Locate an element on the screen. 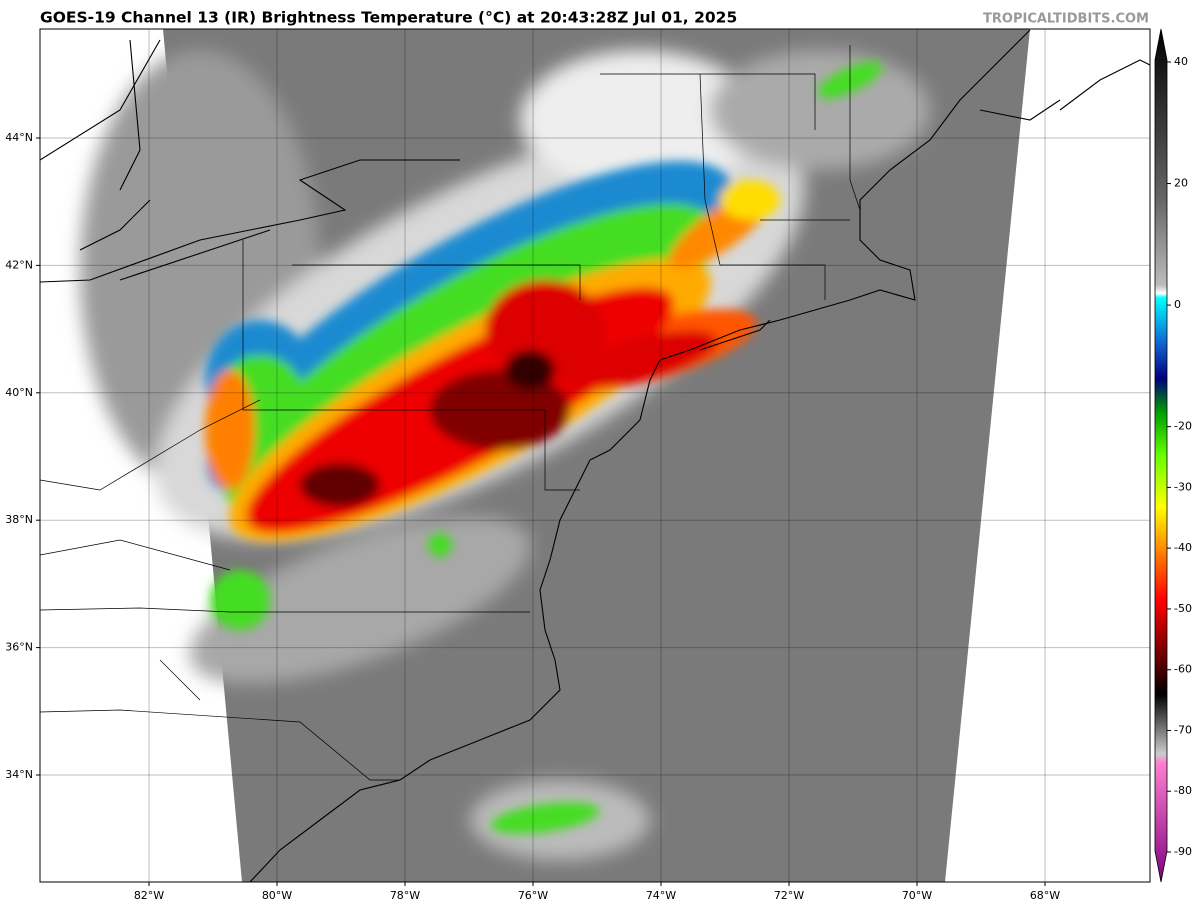 This screenshot has width=1200, height=906. lon-label: 74°W is located at coordinates (661, 895).